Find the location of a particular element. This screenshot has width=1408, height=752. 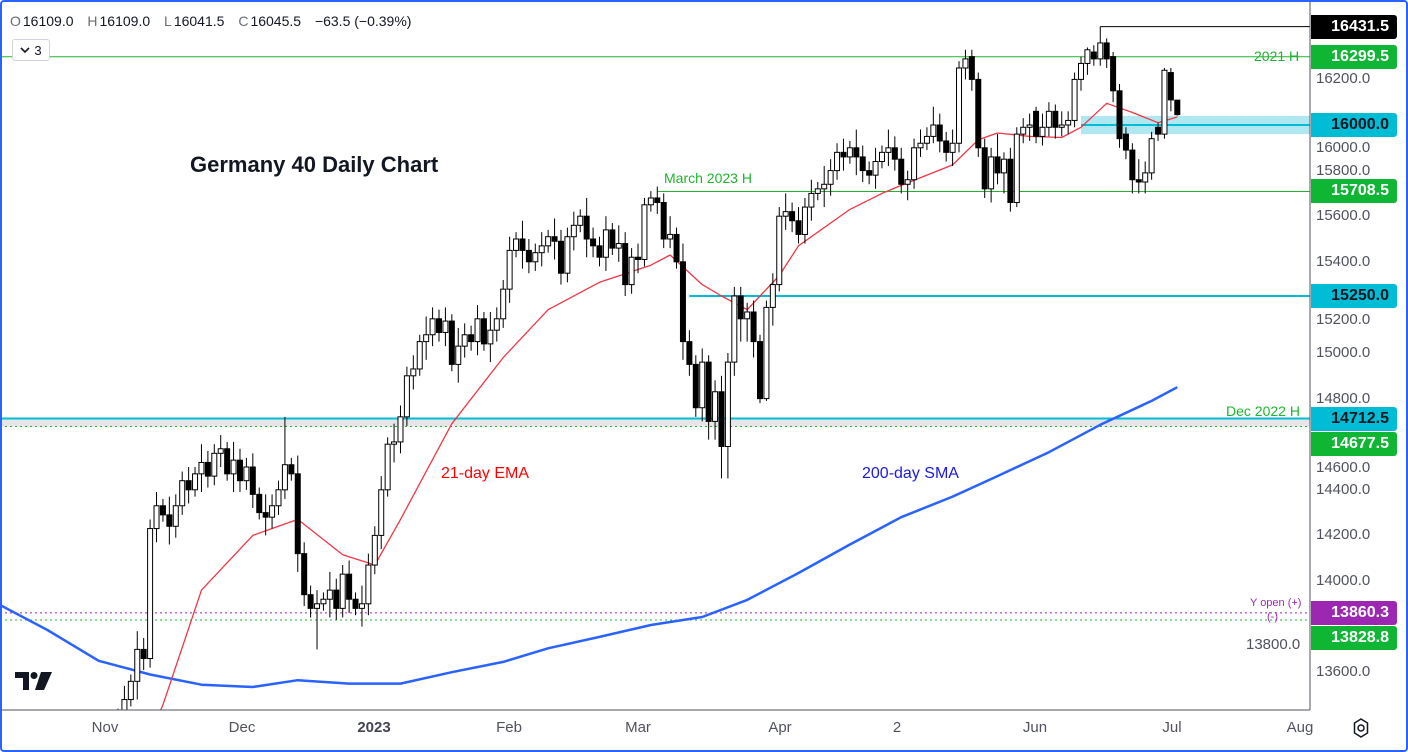

y-tick-label: 14400.0 is located at coordinates (1343, 489).